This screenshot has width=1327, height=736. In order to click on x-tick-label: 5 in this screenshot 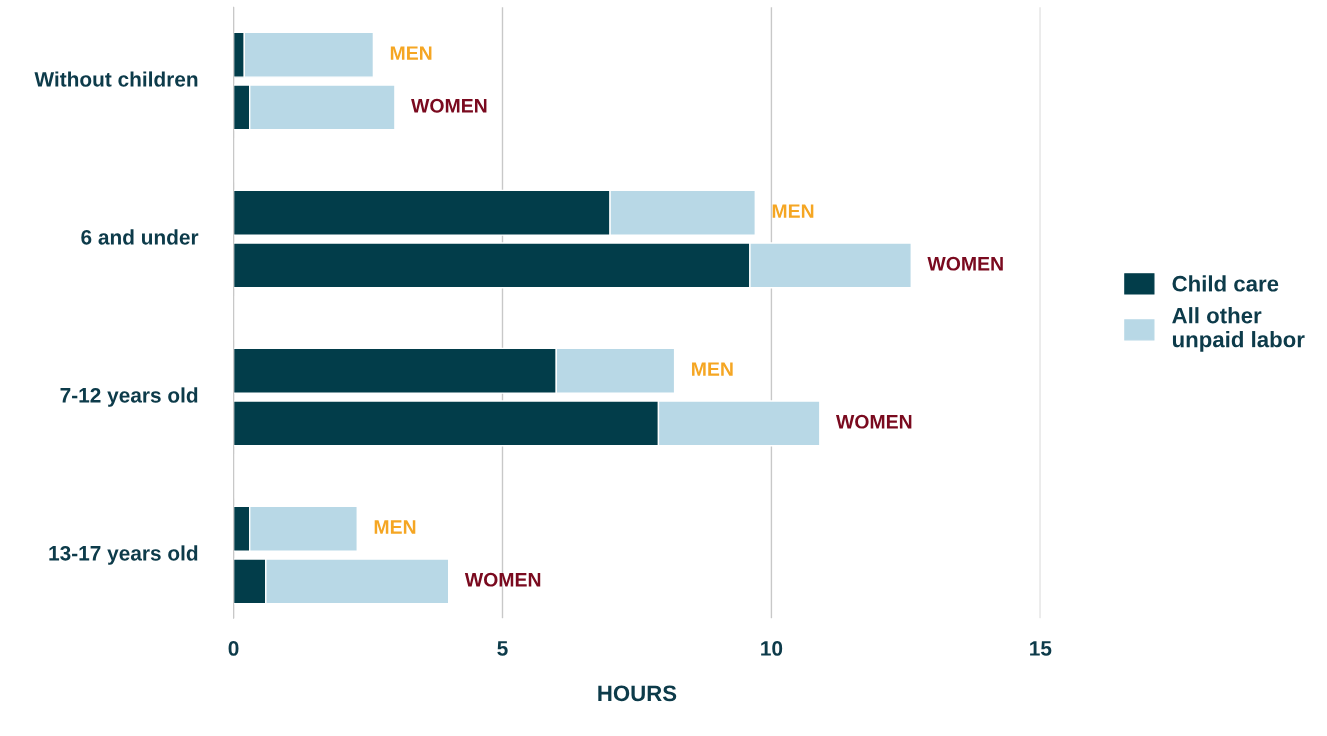, I will do `click(502, 648)`.